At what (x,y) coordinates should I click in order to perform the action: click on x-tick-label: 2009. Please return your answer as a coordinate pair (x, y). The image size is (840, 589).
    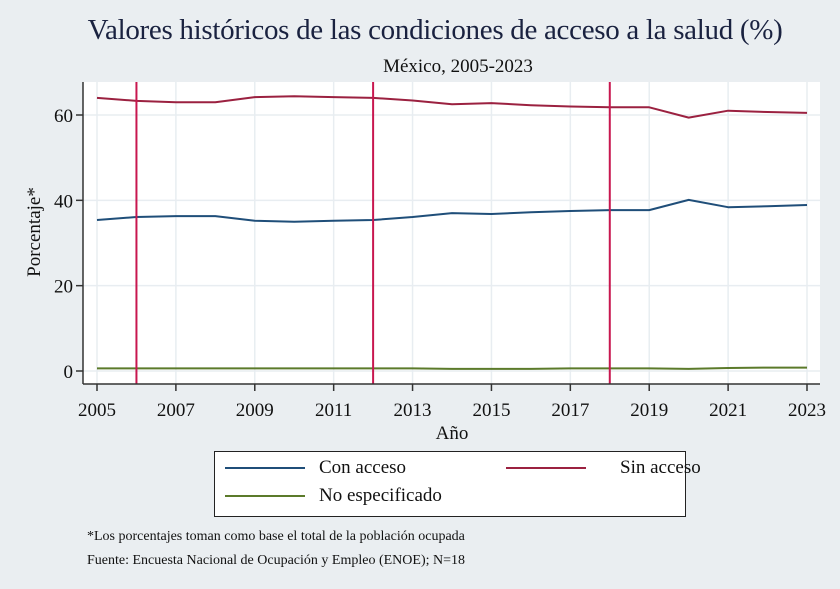
    Looking at the image, I should click on (255, 410).